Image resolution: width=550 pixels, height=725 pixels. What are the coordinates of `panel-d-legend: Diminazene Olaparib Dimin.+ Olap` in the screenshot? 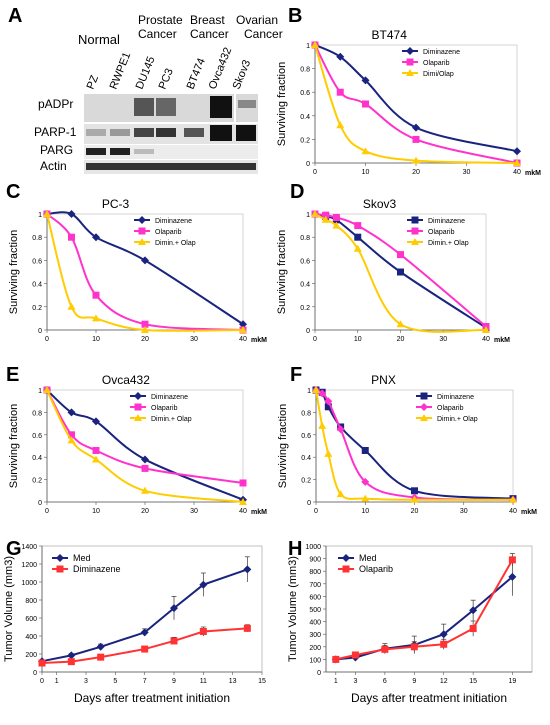 It's located at (438, 231).